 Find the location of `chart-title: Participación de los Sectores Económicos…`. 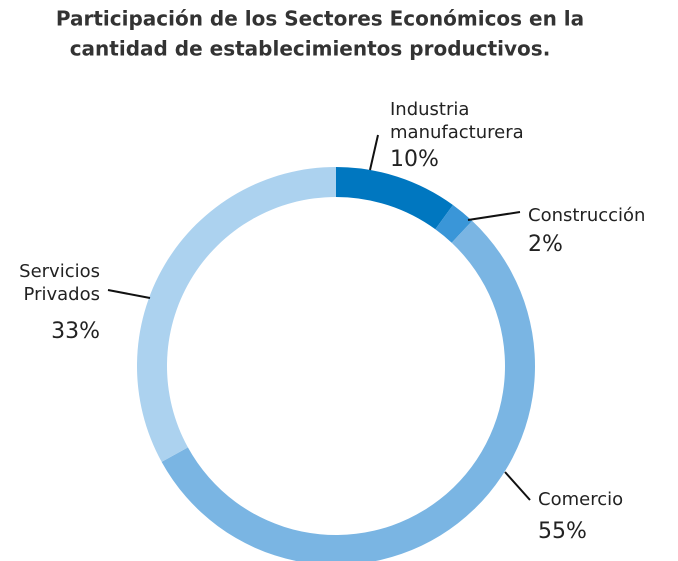

chart-title: Participación de los Sectores Económicos… is located at coordinates (320, 19).